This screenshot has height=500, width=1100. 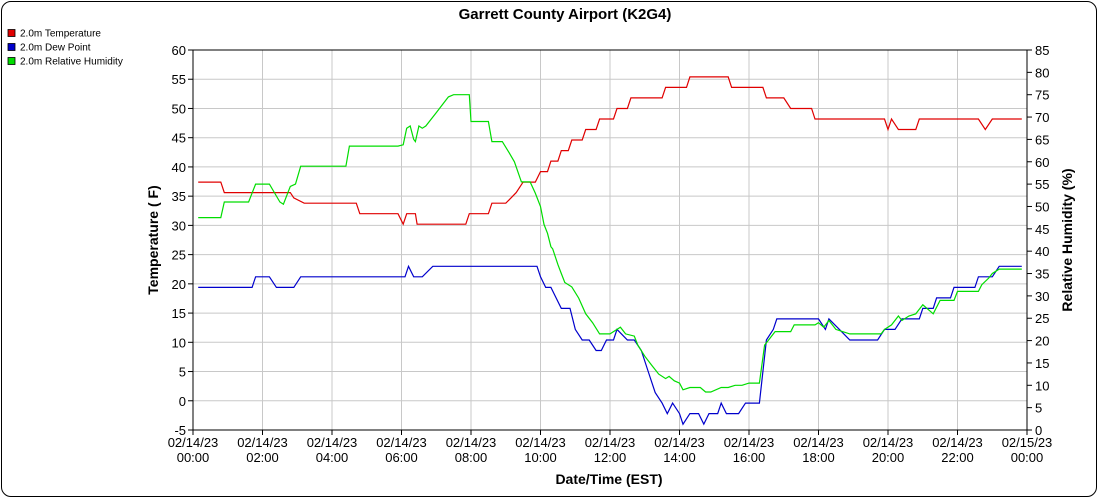 I want to click on right-tick-label: 80, so click(x=1042, y=72).